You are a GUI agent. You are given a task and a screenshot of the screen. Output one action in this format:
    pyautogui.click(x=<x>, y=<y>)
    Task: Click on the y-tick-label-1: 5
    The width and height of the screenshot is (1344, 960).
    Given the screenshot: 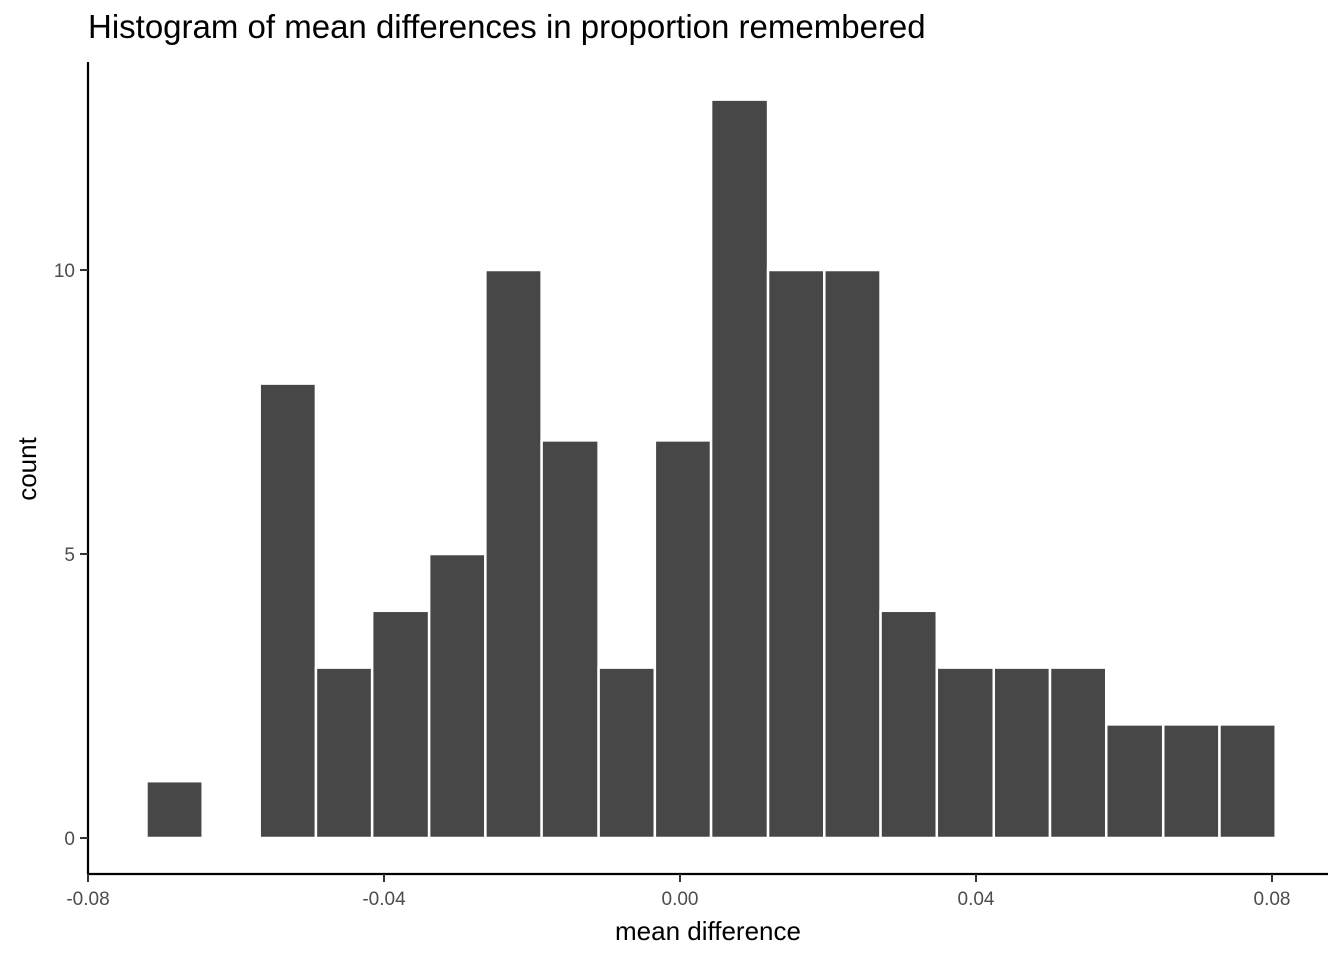 What is the action you would take?
    pyautogui.click(x=69, y=555)
    